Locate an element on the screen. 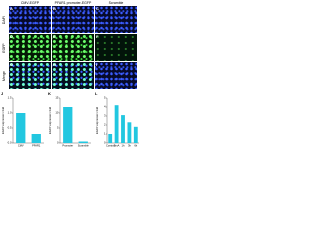  y-tick-label: 4 is located at coordinates (105, 107).